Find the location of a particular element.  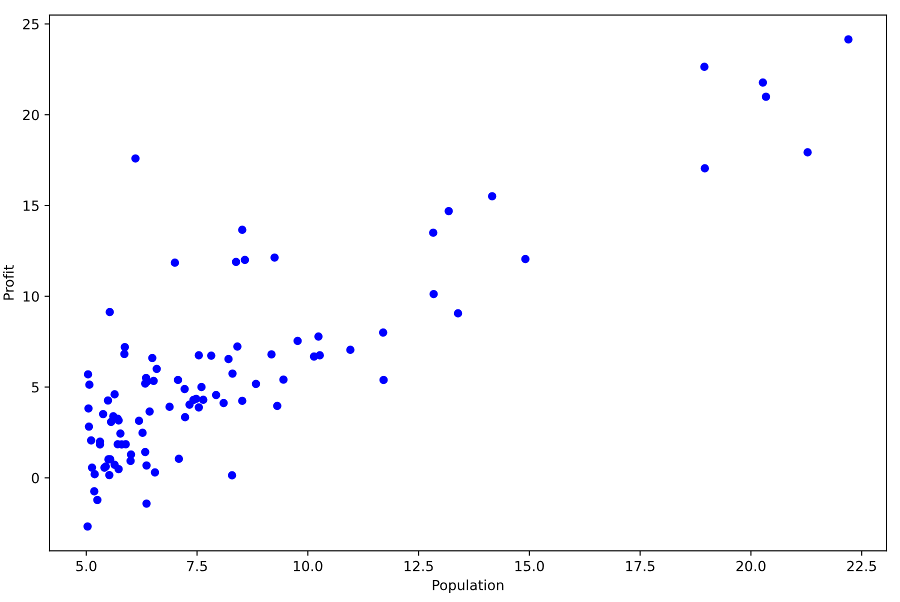

x-tick-label: 22.5 is located at coordinates (861, 566).